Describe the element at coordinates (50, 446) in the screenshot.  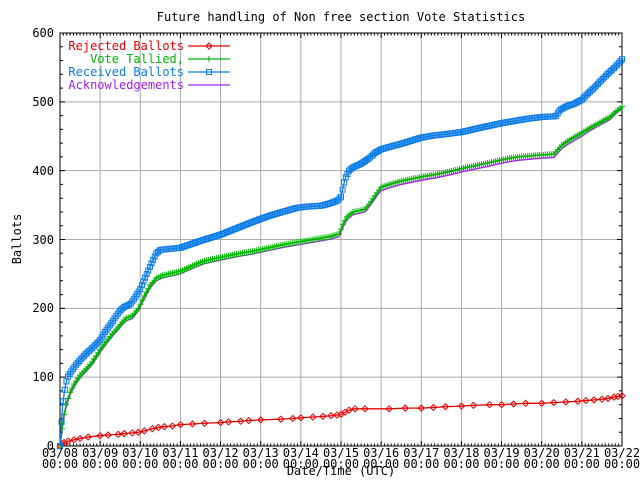
I see `y-tick-label: 0` at that location.